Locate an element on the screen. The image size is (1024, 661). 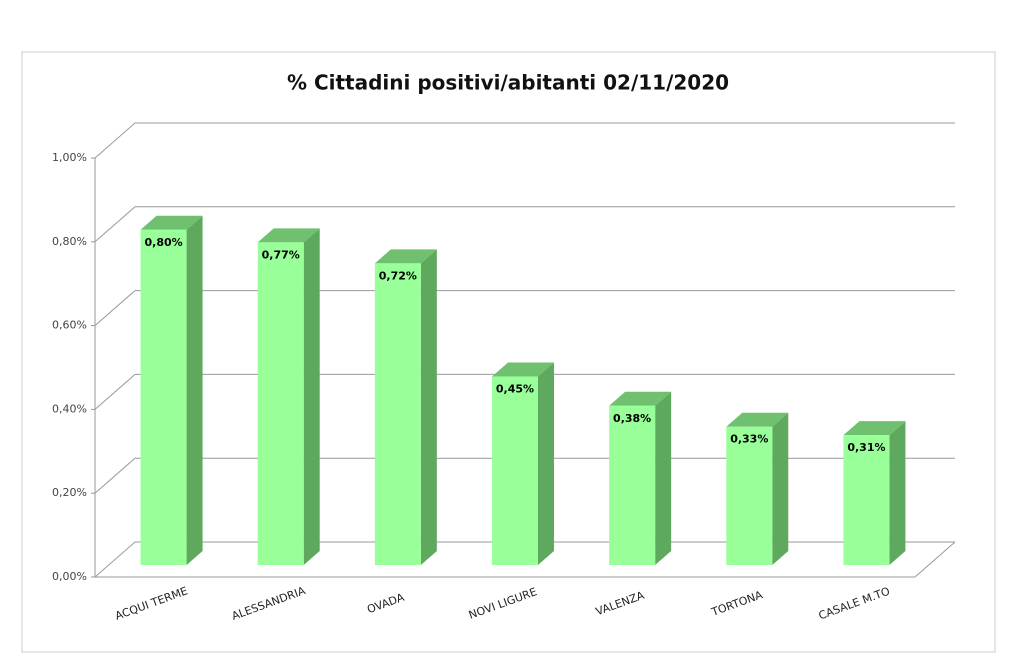
value-label: 0,45% is located at coordinates (515, 388).